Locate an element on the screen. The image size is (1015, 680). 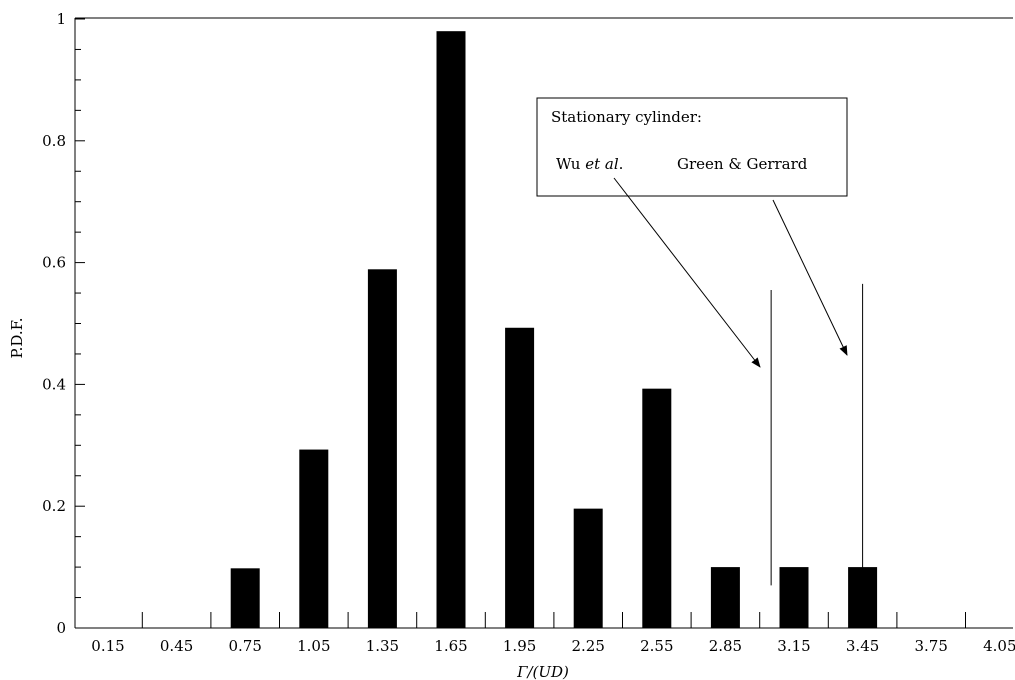
y-tick-label: 0.2 is located at coordinates (54, 506).